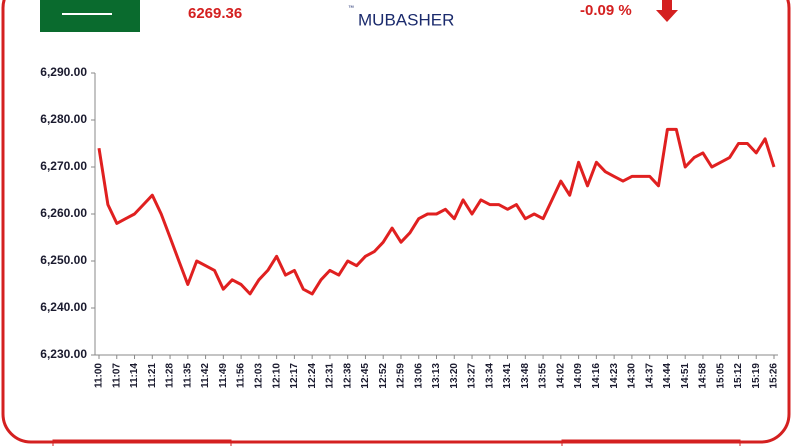  Describe the element at coordinates (720, 376) in the screenshot. I see `x-tick-label: 15:05` at that location.